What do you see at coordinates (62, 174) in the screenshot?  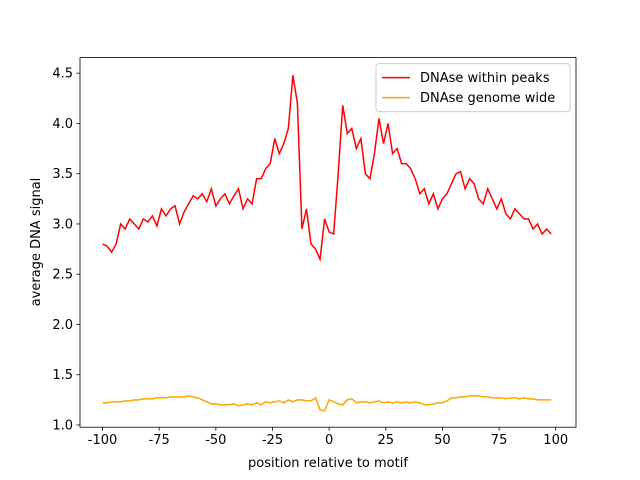 I see `y-tick-label: 3.5` at bounding box center [62, 174].